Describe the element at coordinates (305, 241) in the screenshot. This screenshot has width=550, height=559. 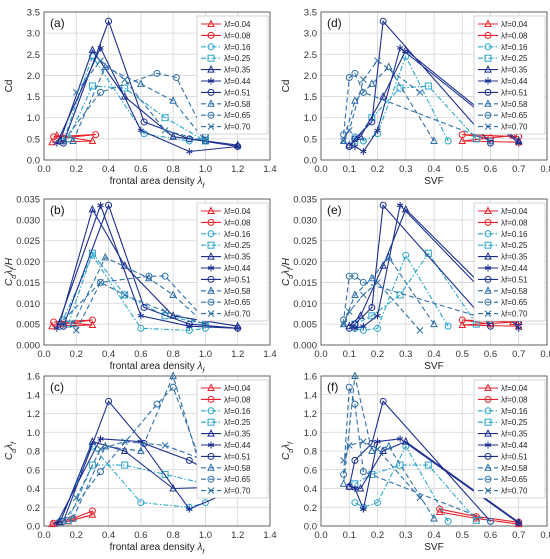
I see `y-tick-label: 0.025` at that location.